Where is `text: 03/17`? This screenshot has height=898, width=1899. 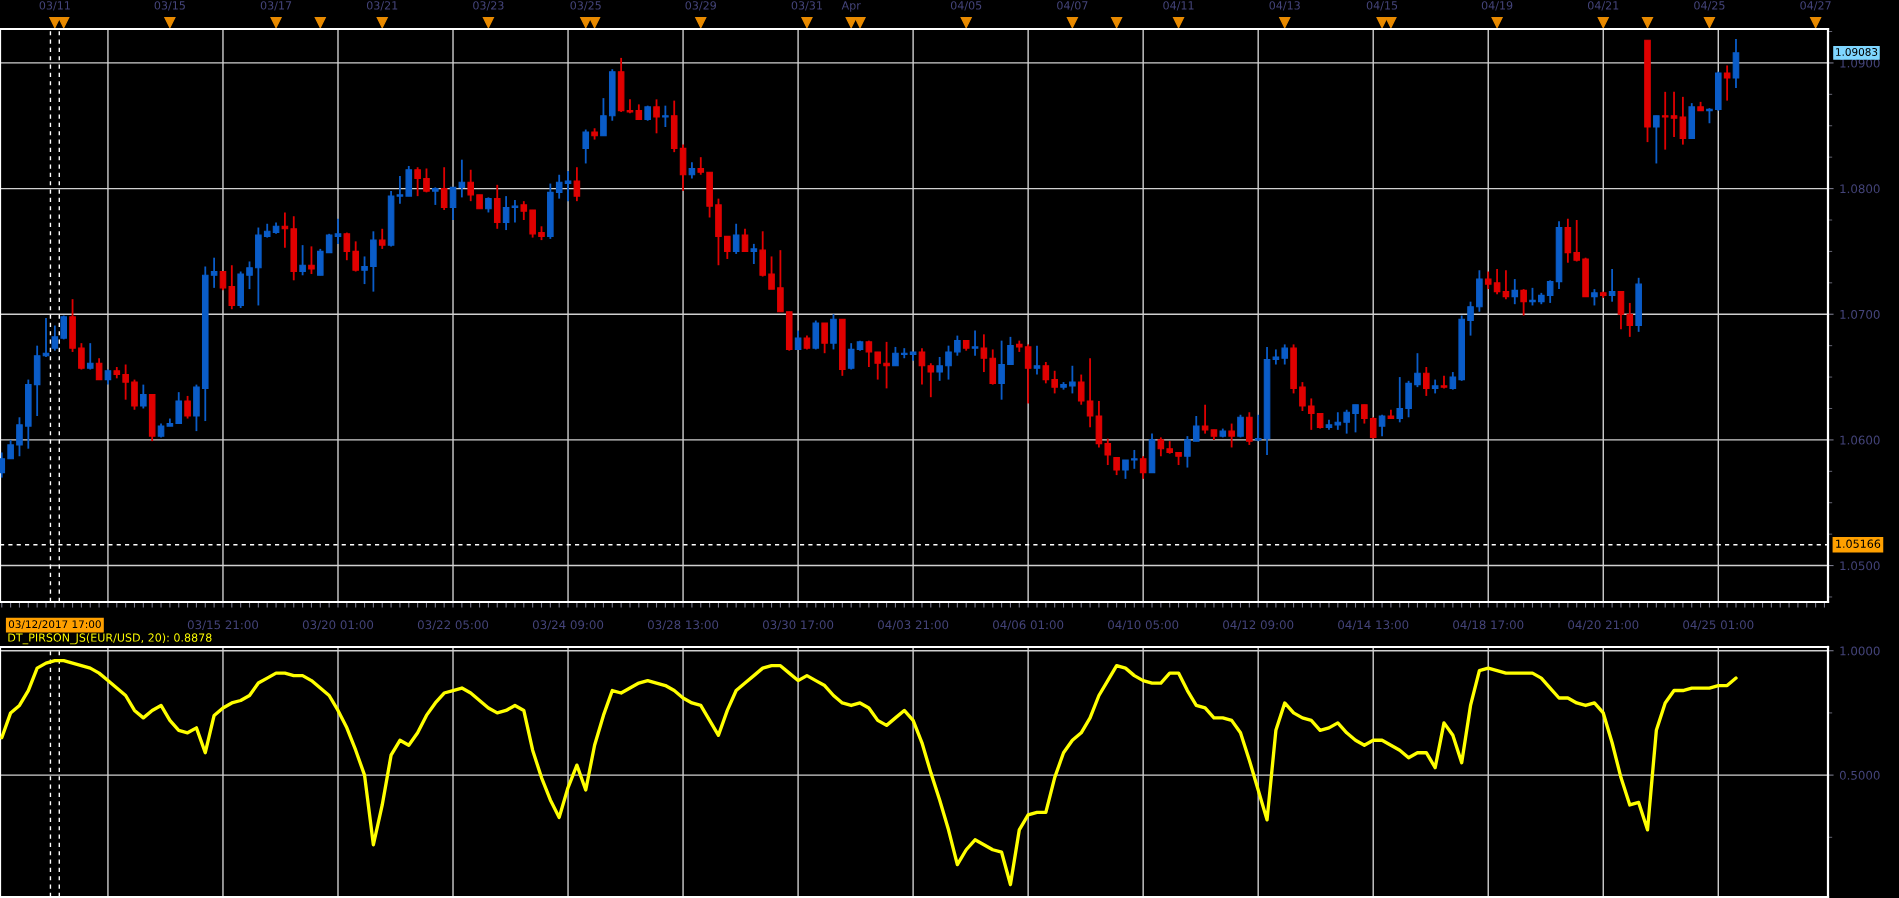
text: 03/17 is located at coordinates (276, 6).